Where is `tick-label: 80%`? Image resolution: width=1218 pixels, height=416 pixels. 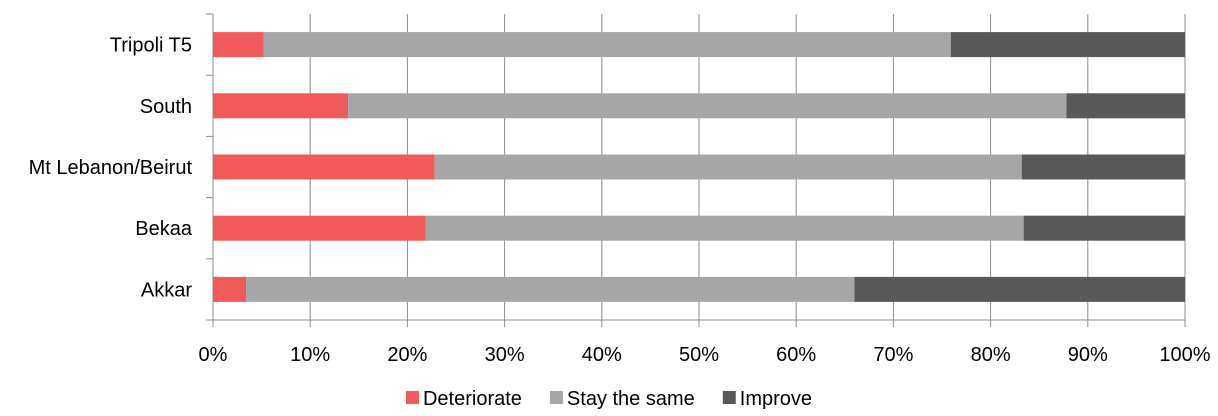 tick-label: 80% is located at coordinates (991, 355).